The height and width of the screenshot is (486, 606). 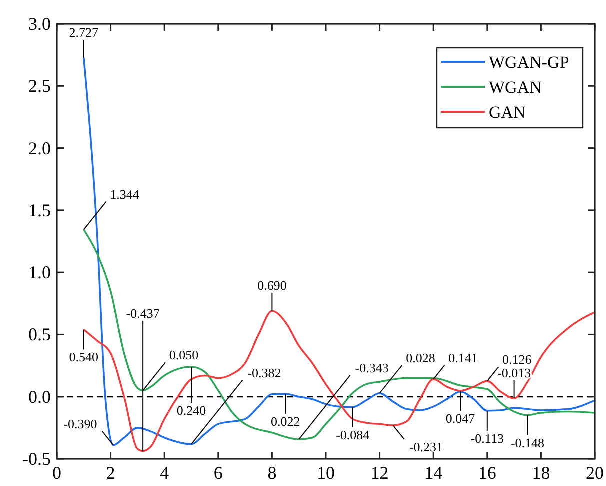 What do you see at coordinates (353, 434) in the screenshot?
I see `annotation: -0.084` at bounding box center [353, 434].